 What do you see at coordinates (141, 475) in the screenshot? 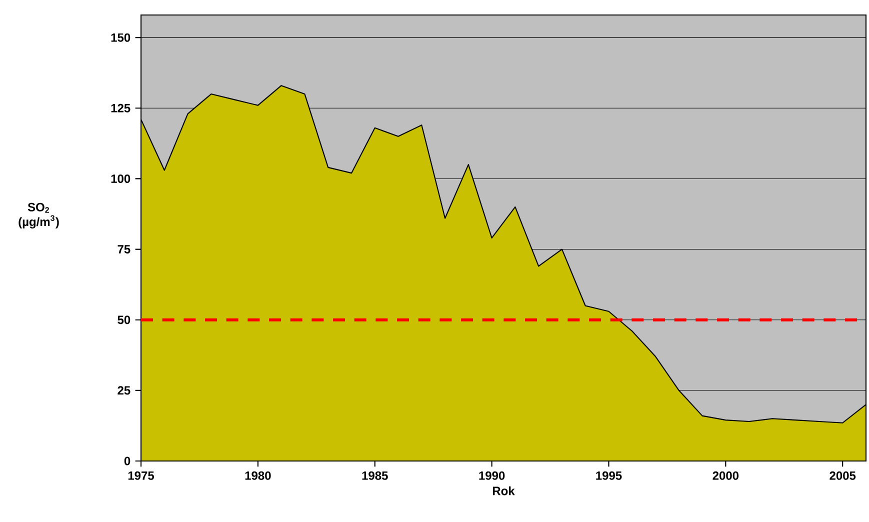
I see `x-tick-label: 1975` at bounding box center [141, 475].